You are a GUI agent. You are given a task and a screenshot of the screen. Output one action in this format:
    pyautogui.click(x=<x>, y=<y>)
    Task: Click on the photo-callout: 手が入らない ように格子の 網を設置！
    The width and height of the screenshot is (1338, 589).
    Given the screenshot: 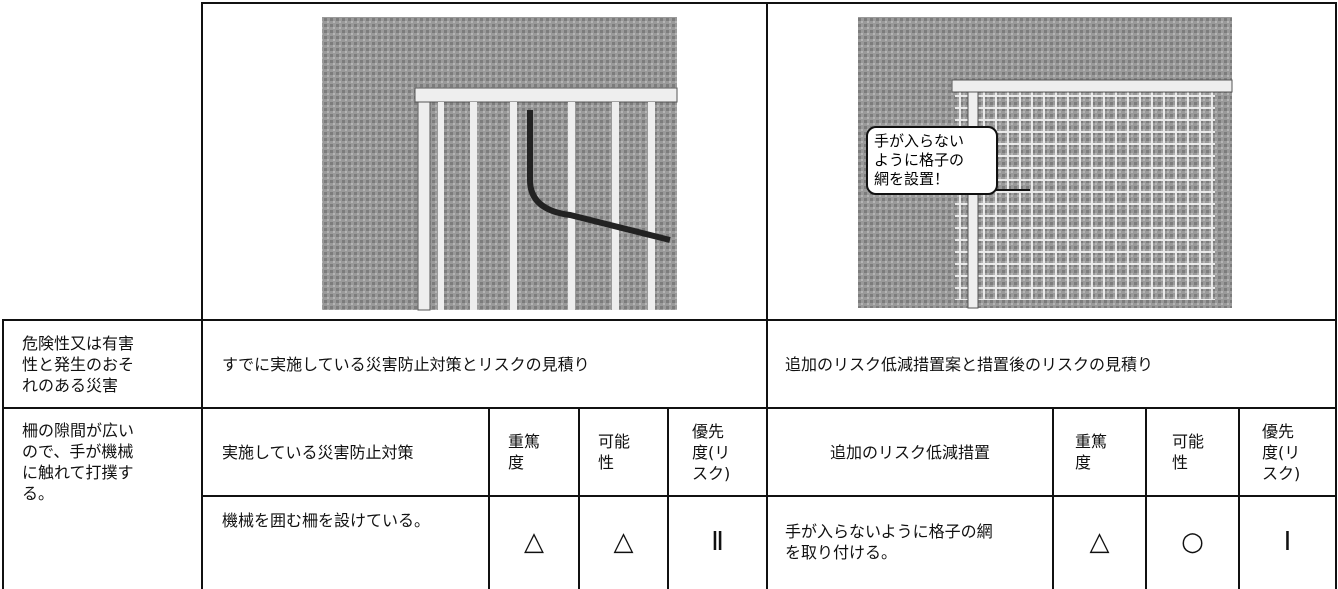 What is the action you would take?
    pyautogui.click(x=932, y=160)
    